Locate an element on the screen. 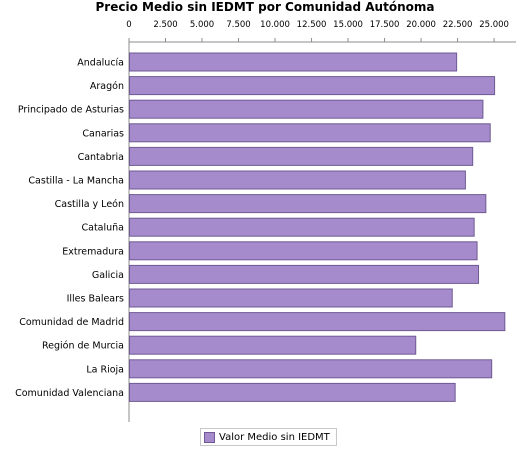 Image resolution: width=525 pixels, height=450 pixels. x-tick-label: 22.500 is located at coordinates (458, 25).